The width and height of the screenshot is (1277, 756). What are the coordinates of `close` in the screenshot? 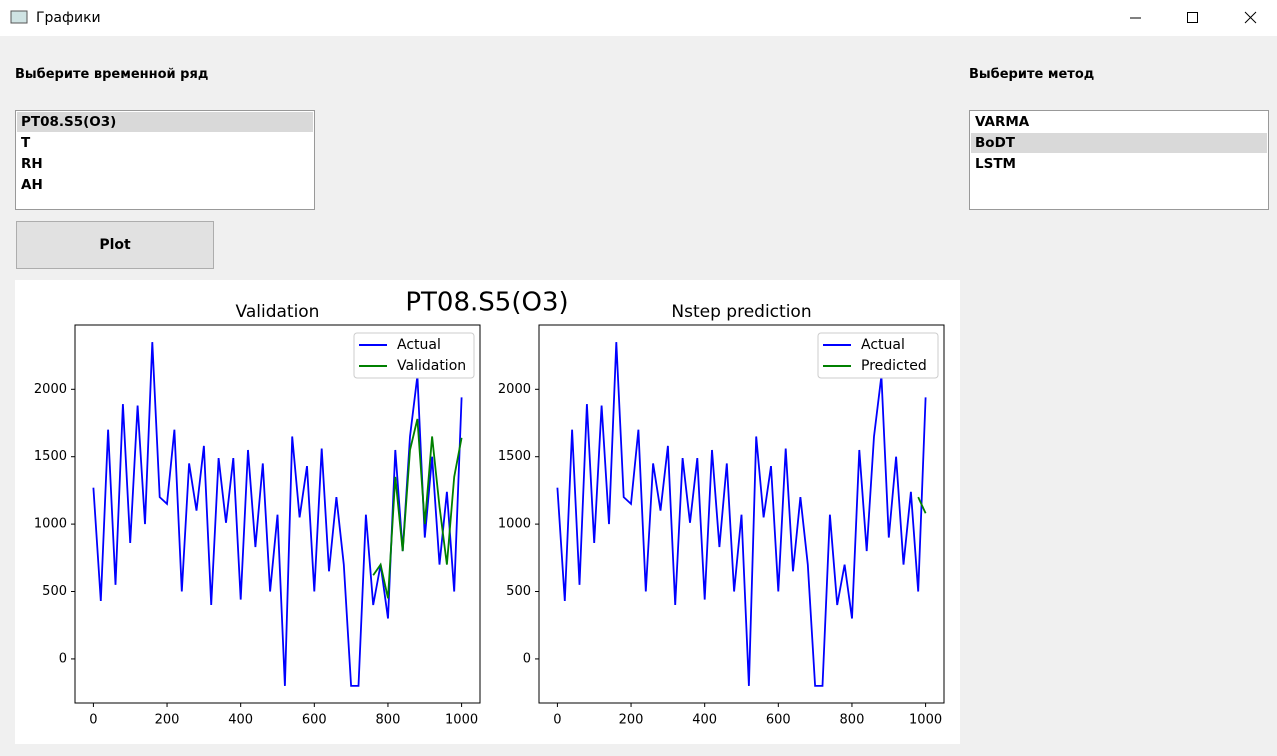 It's located at (1250, 17).